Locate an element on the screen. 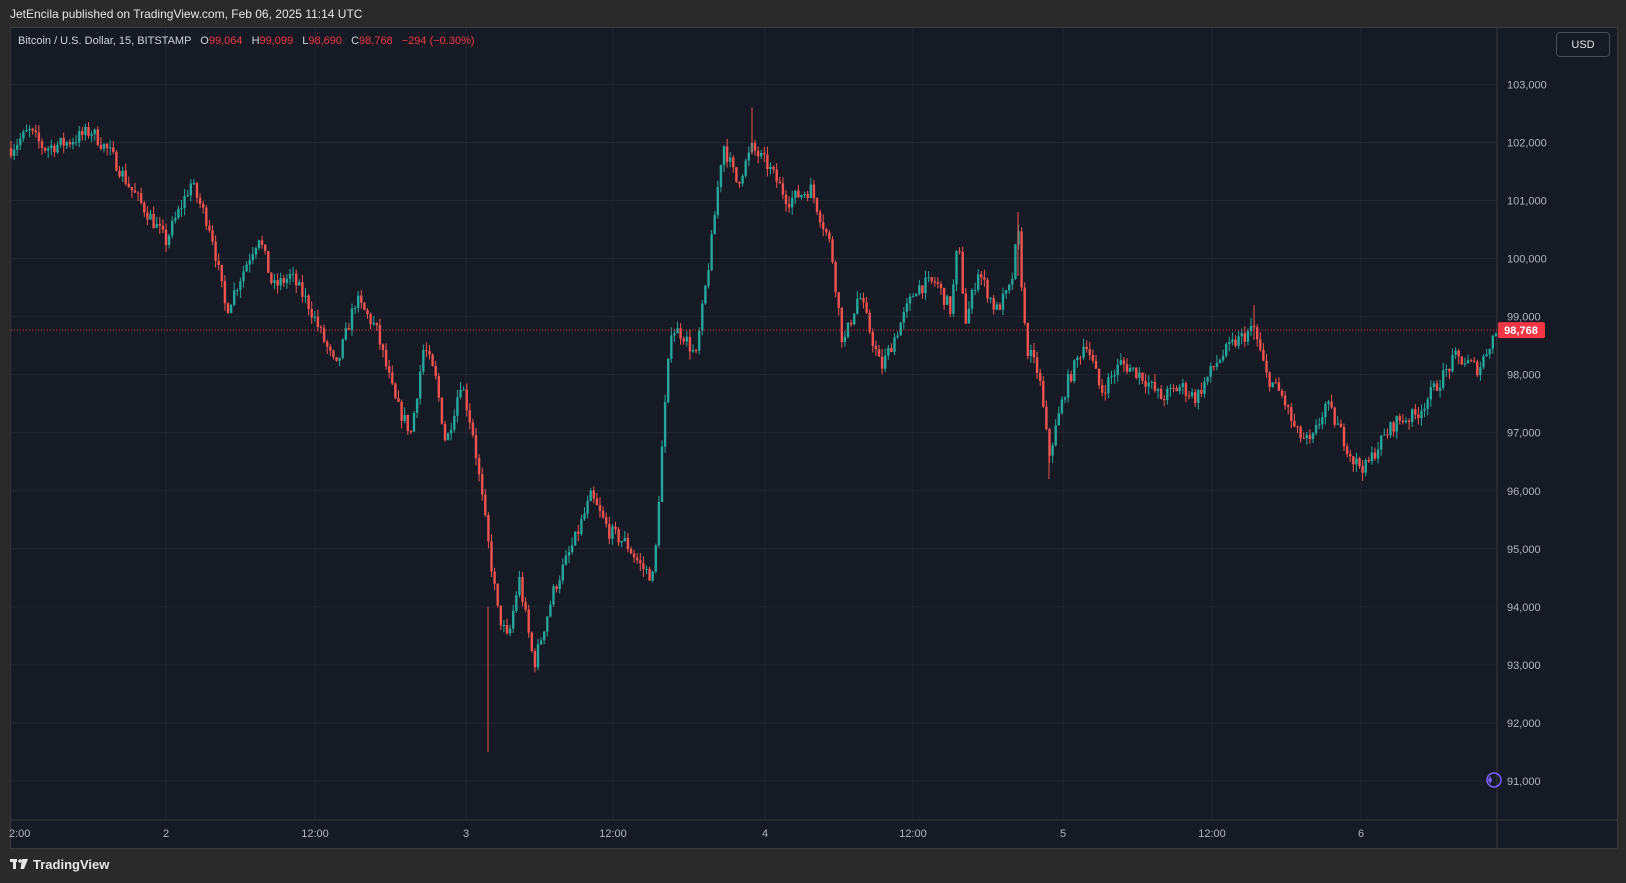 The image size is (1626, 883). footer-brand: TradingView is located at coordinates (71, 864).